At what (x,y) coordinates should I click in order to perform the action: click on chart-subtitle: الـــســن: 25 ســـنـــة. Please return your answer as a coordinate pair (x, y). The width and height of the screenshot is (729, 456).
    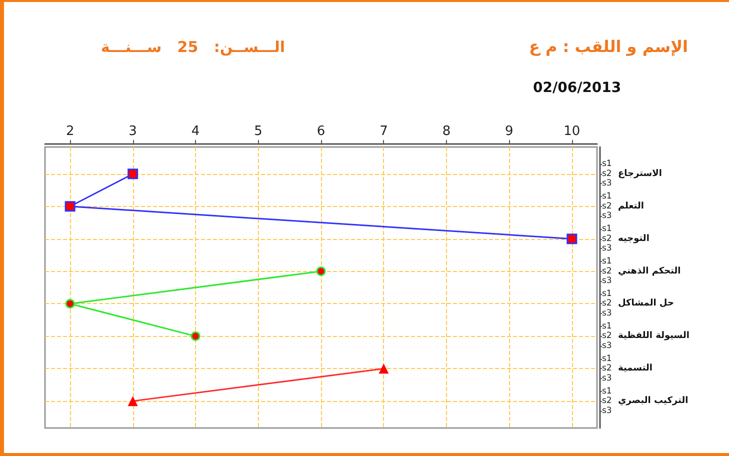
    Looking at the image, I should click on (192, 47).